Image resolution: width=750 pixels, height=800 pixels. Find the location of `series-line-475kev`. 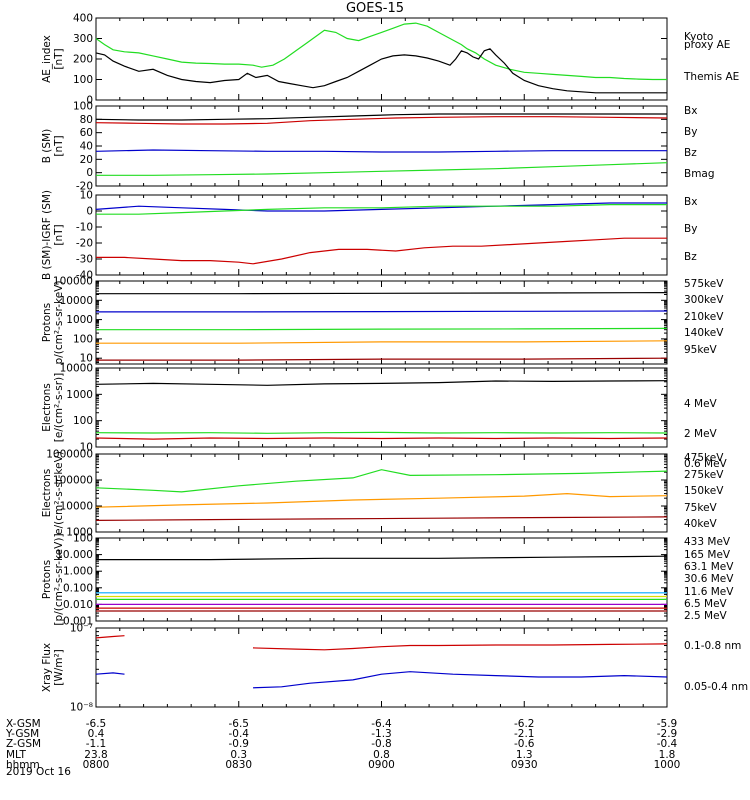

series-line-475kev is located at coordinates (381, 518).